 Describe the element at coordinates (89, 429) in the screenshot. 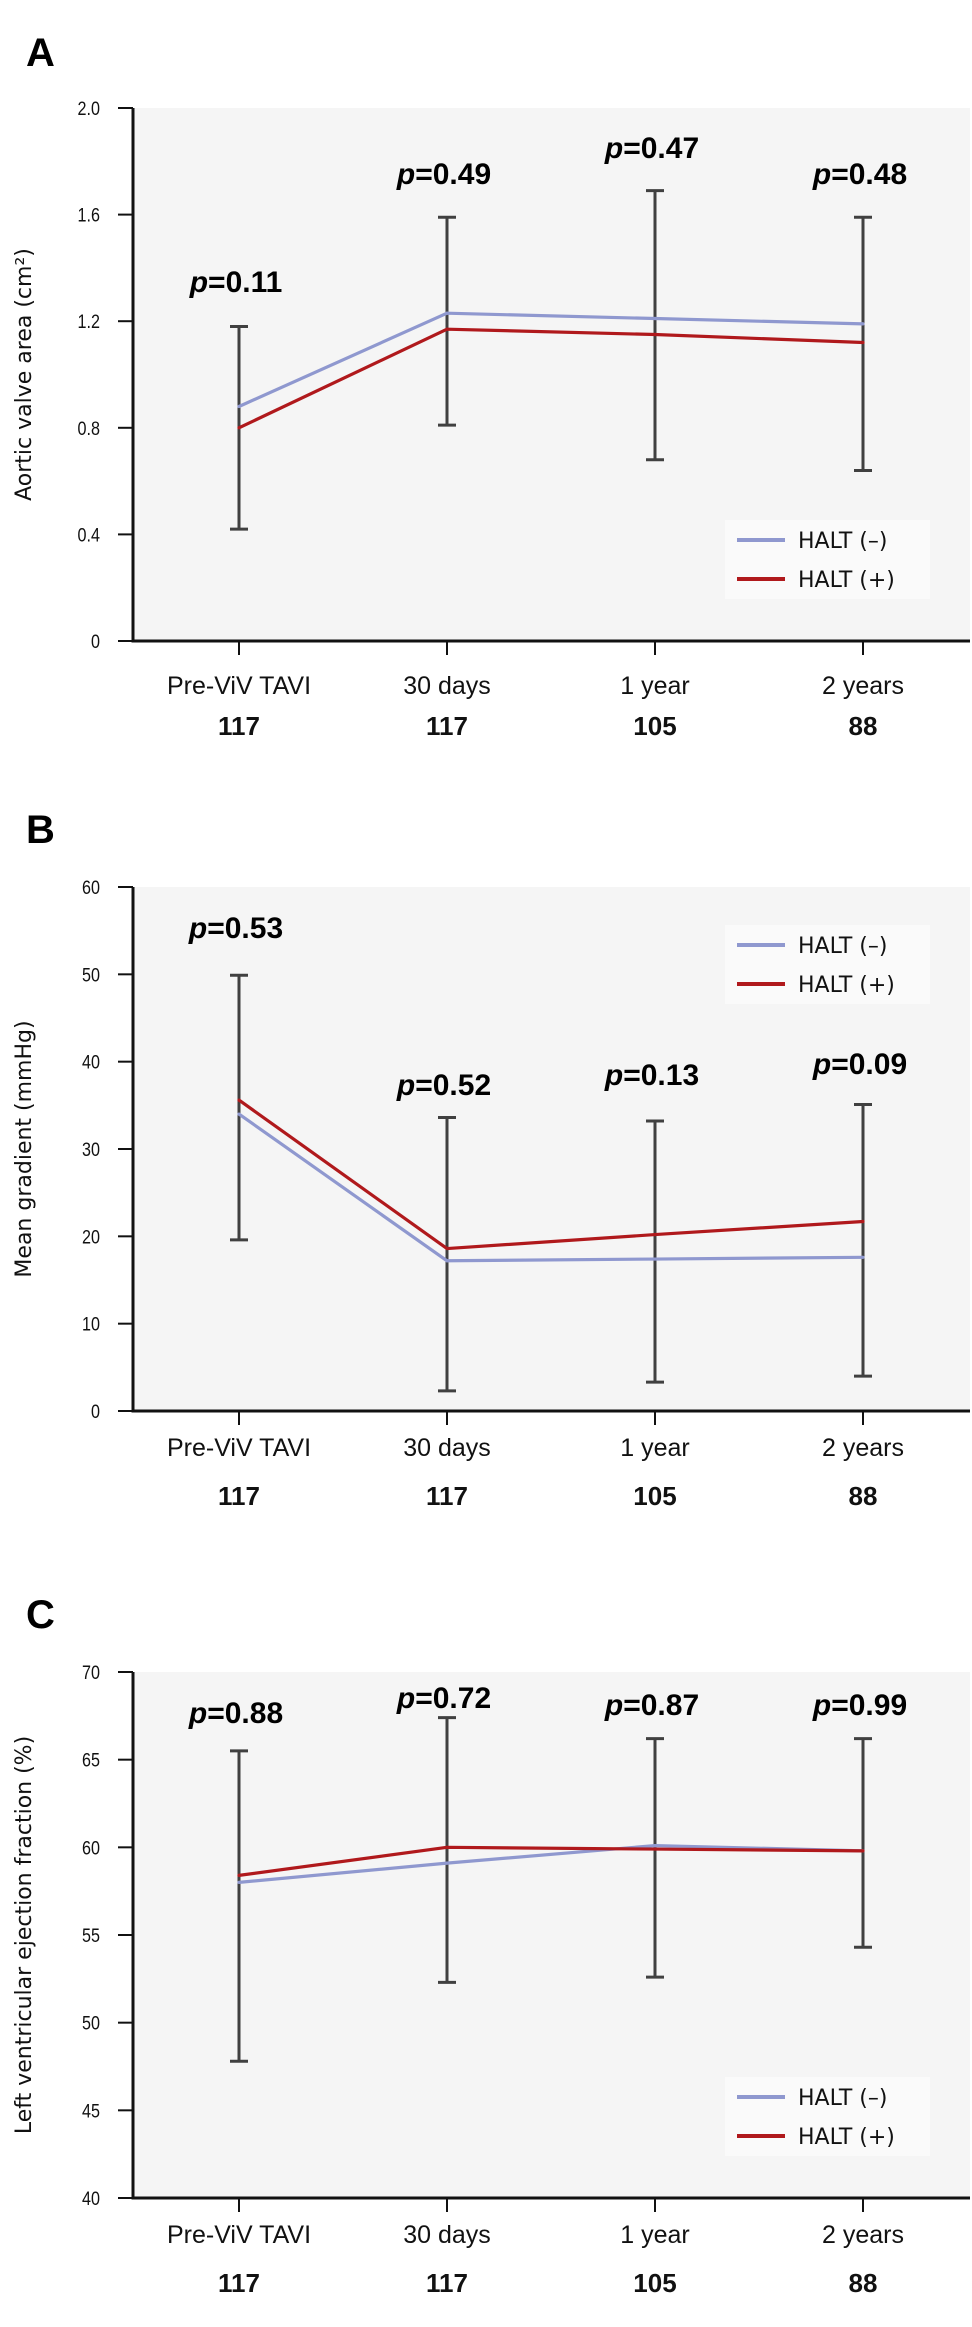

I see `y-tick-label: 0.8` at that location.